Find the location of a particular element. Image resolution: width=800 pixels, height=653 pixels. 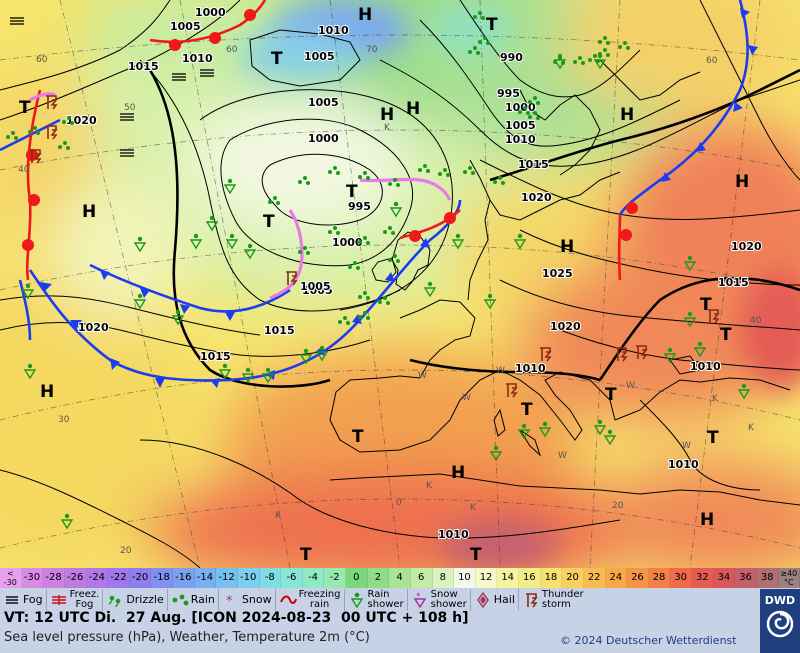

graticule-label: 50 is located at coordinates (130, 108).